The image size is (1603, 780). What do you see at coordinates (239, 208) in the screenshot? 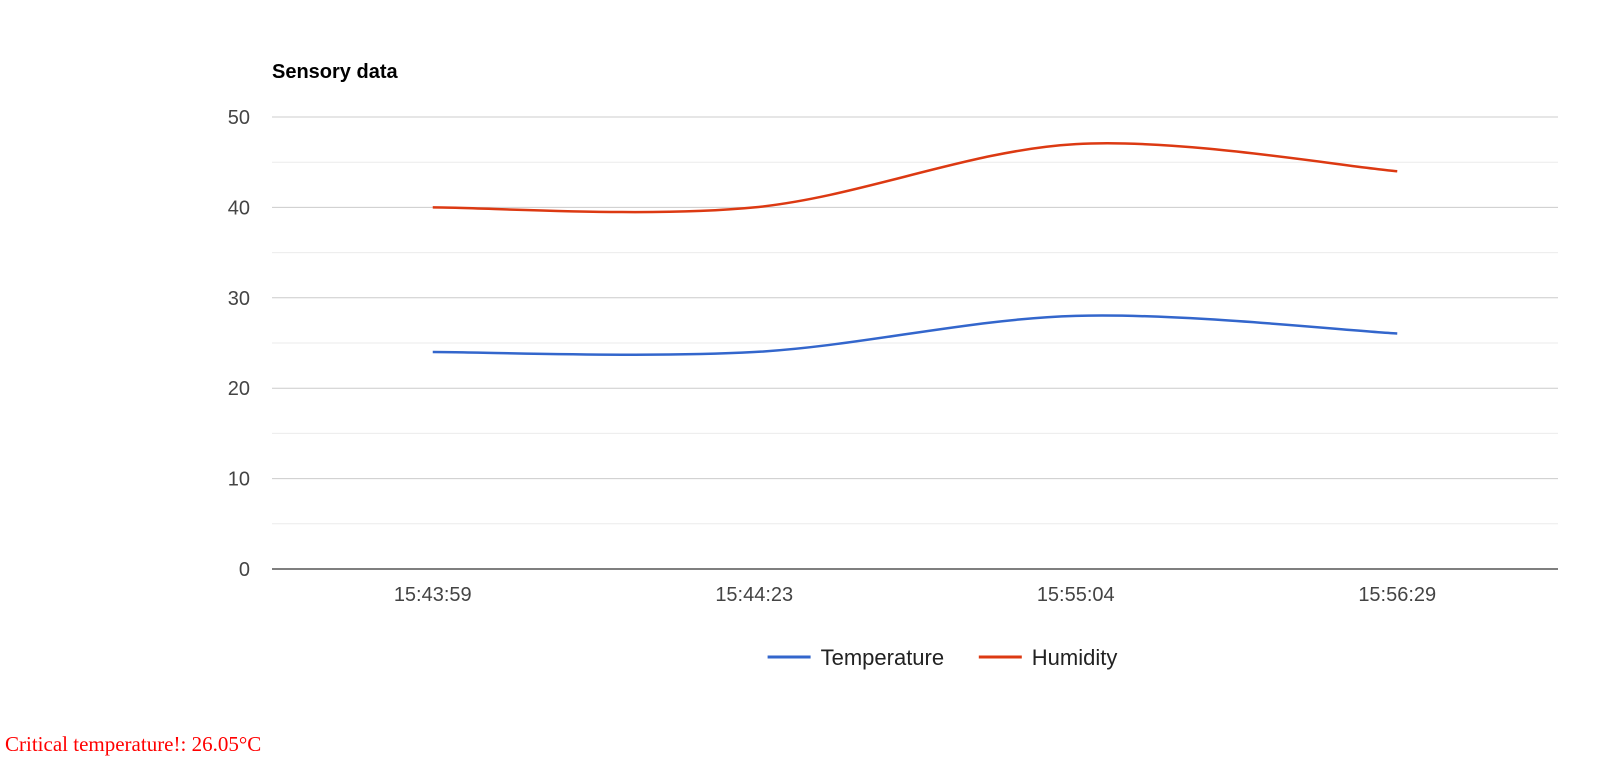
I see `y-tick-label: 40` at bounding box center [239, 208].